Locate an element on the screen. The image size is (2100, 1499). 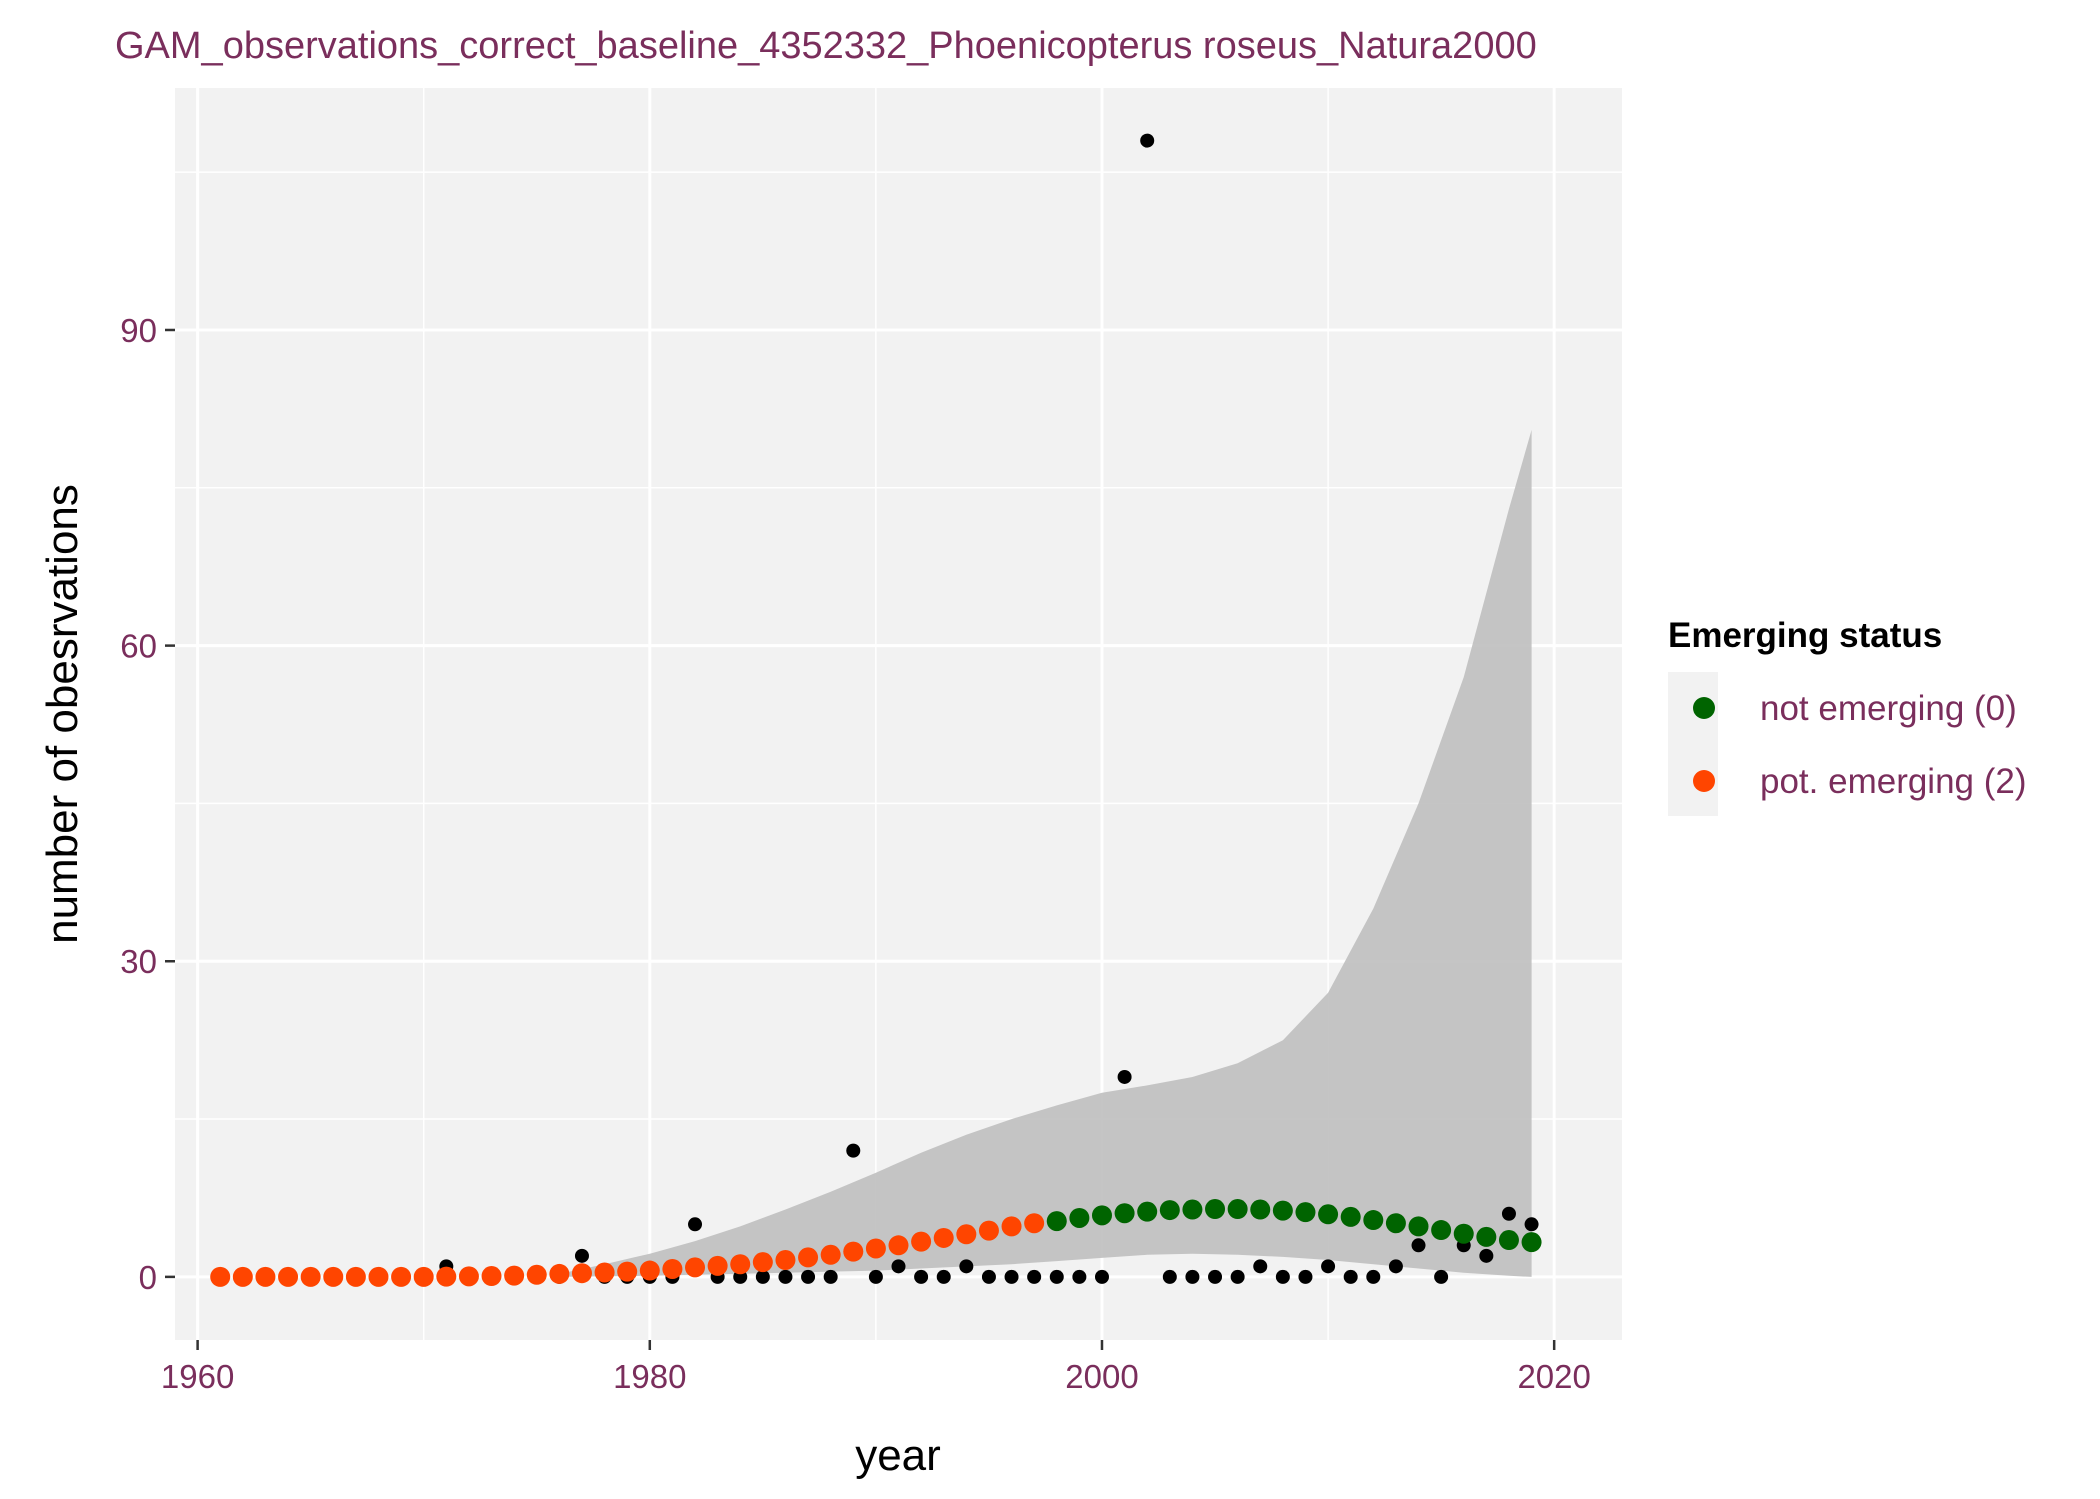
fitted-points is located at coordinates (876, 1243).